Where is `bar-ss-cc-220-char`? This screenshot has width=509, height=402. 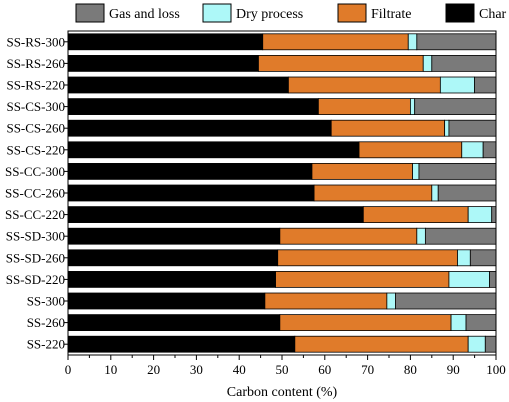 bar-ss-cc-220-char is located at coordinates (215, 214).